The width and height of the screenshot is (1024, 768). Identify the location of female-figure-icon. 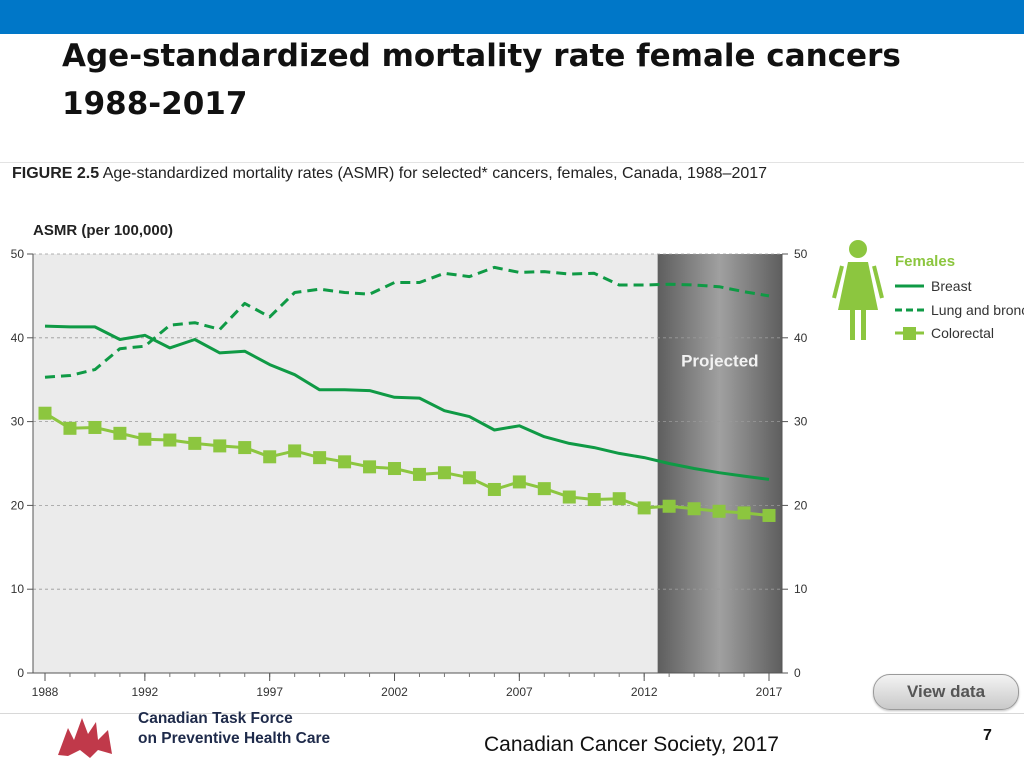
(858, 290).